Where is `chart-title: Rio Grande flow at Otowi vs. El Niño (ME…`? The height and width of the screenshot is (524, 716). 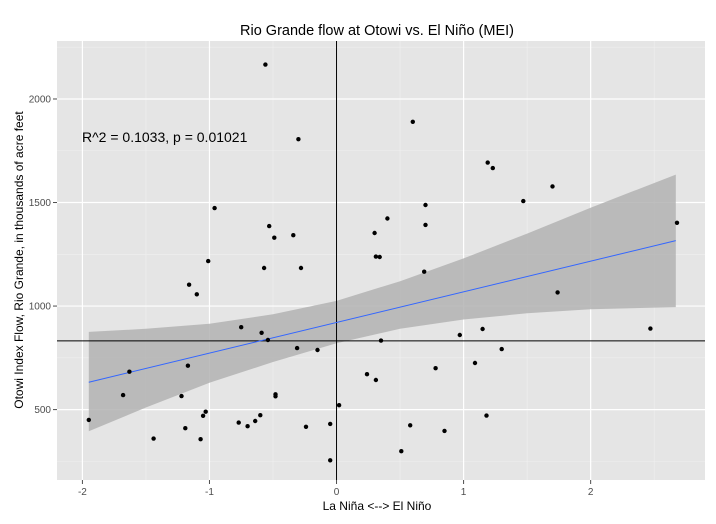 chart-title: Rio Grande flow at Otowi vs. El Niño (ME… is located at coordinates (377, 31).